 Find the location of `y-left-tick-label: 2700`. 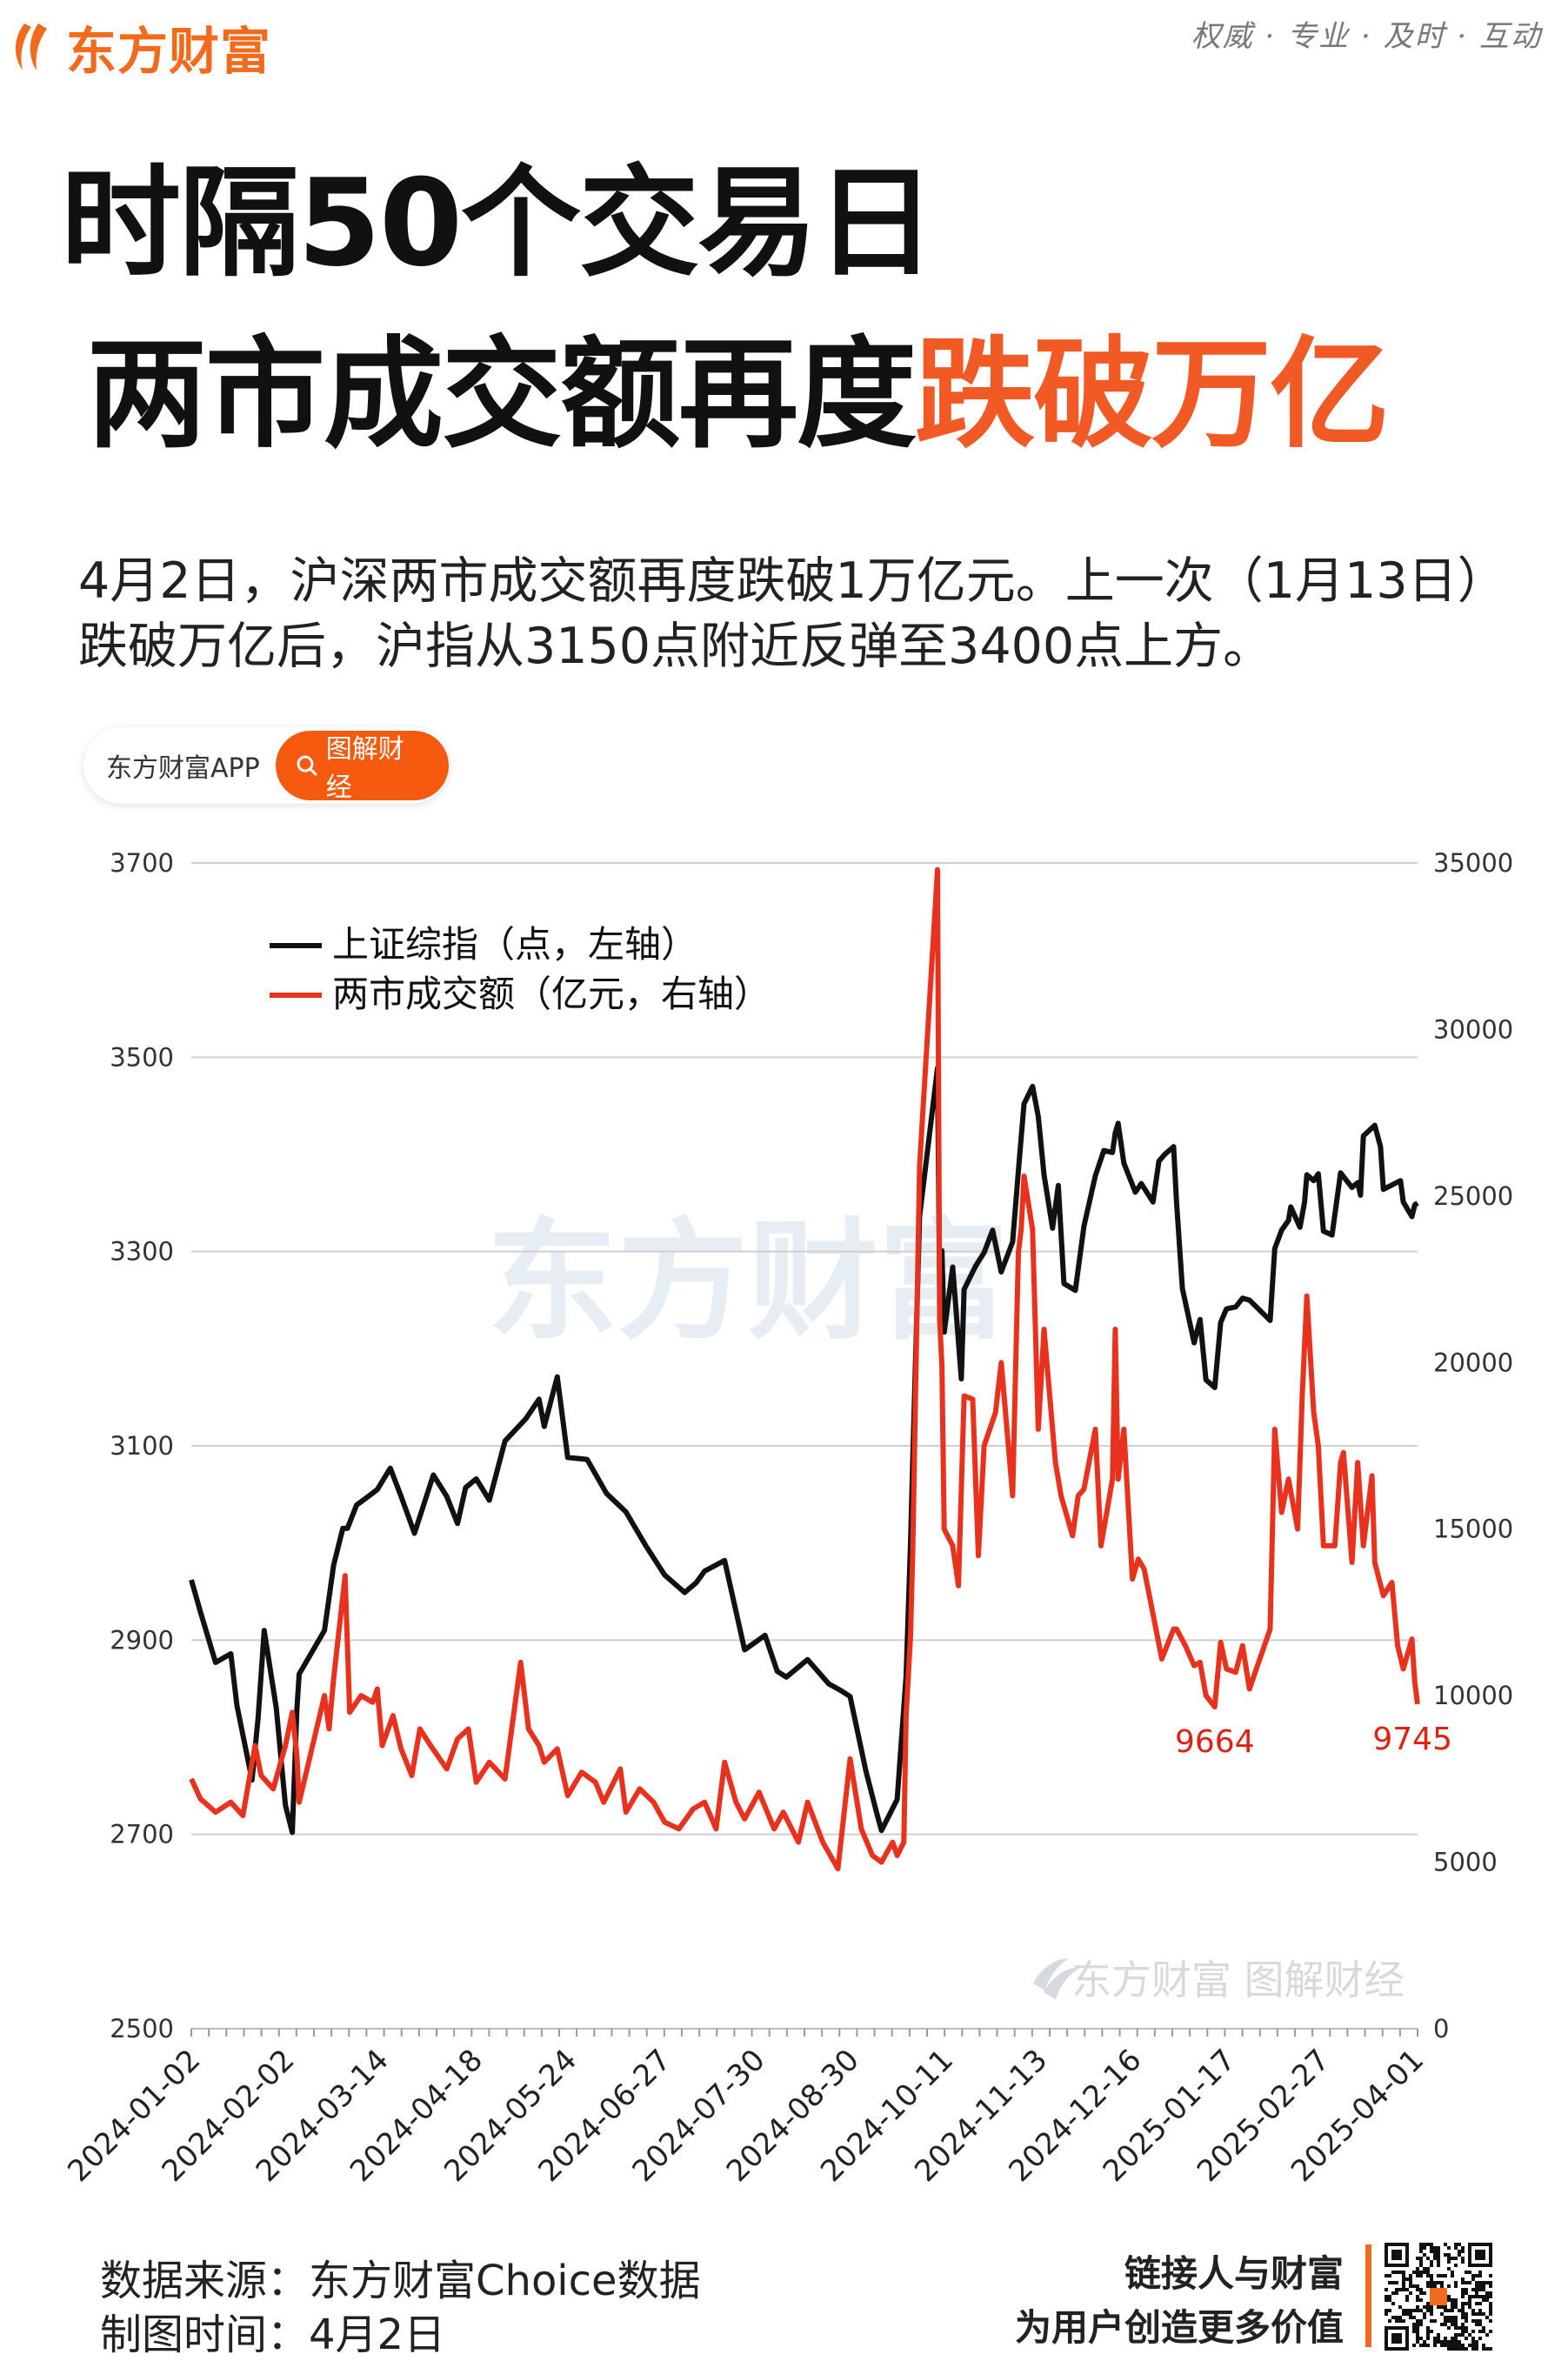

y-left-tick-label: 2700 is located at coordinates (142, 1834).